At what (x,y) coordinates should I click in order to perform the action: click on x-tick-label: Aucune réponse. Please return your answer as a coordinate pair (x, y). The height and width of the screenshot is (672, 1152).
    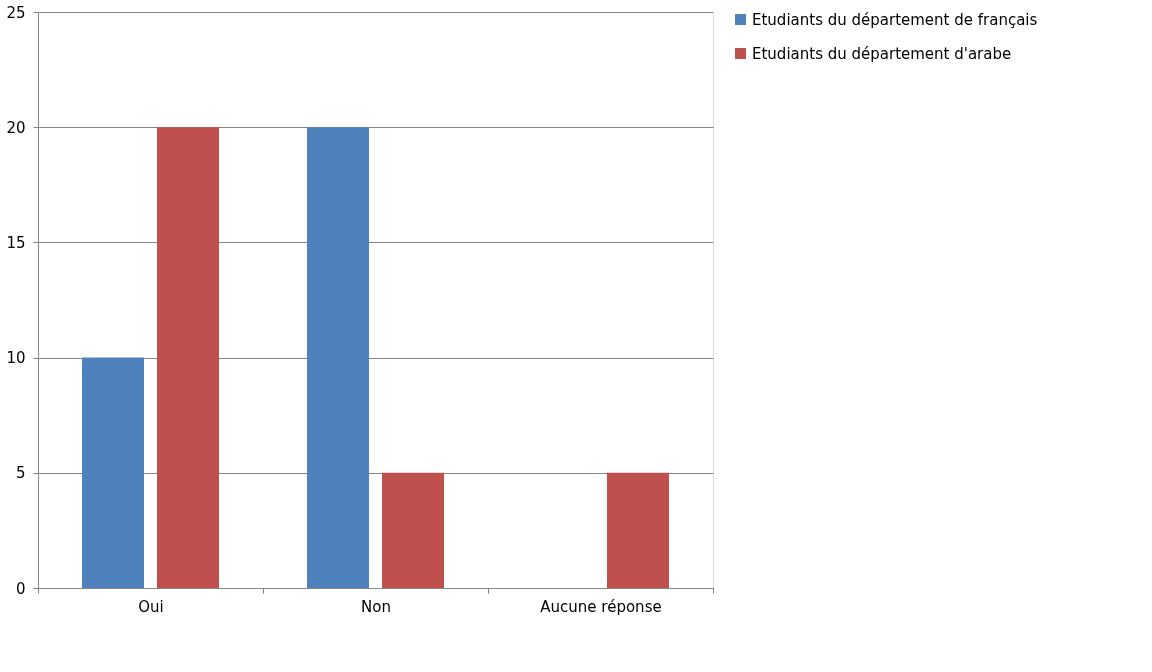
    Looking at the image, I should click on (601, 606).